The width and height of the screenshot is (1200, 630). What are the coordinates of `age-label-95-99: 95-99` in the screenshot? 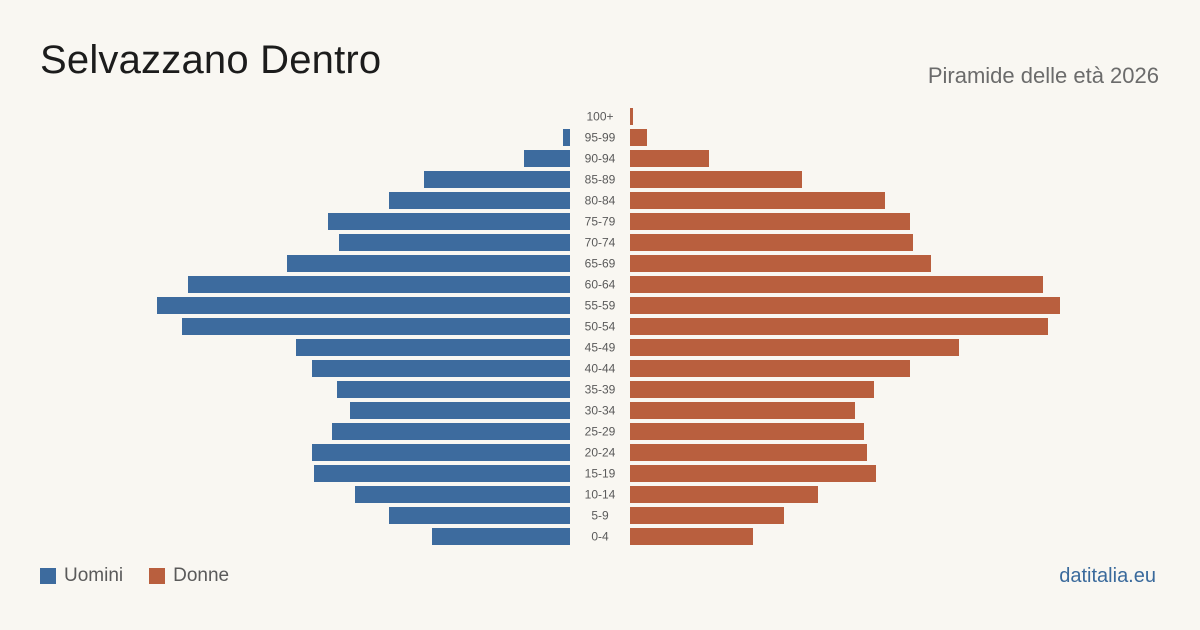 It's located at (600, 138).